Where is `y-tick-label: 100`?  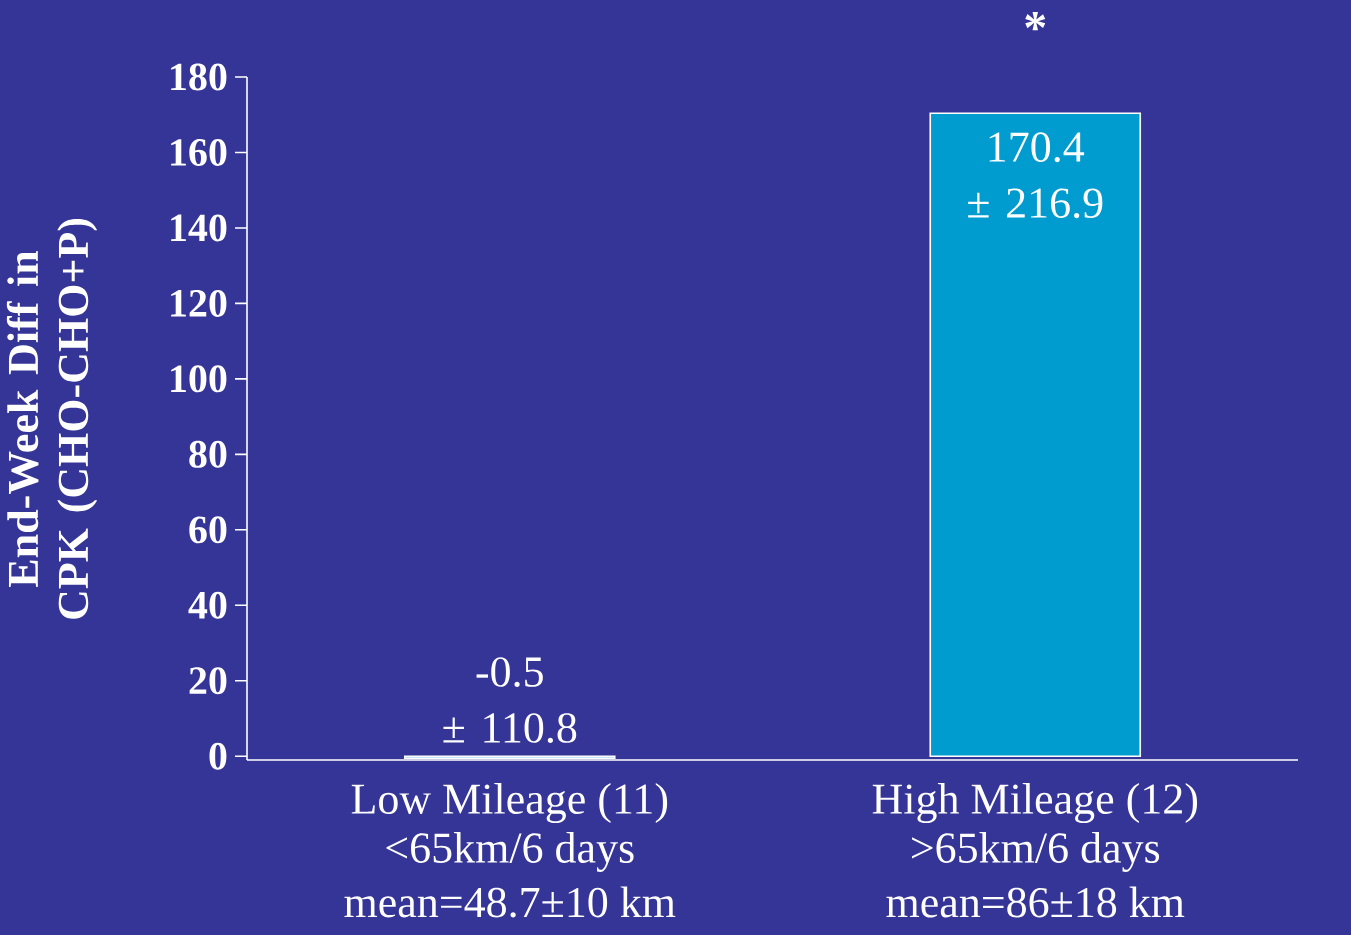
y-tick-label: 100 is located at coordinates (199, 379).